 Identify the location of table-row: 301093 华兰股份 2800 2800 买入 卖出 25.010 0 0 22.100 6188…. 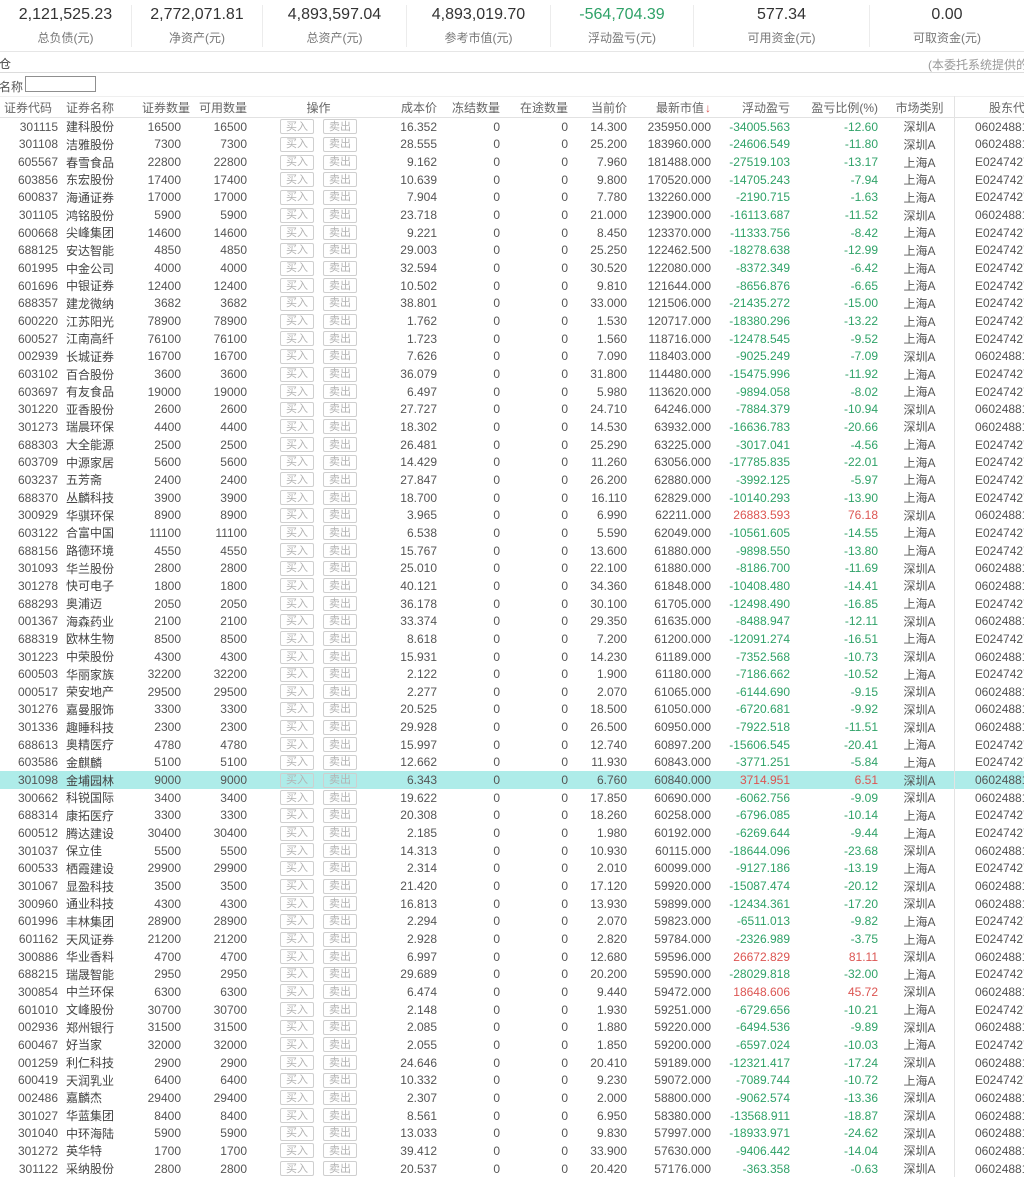
(512, 568).